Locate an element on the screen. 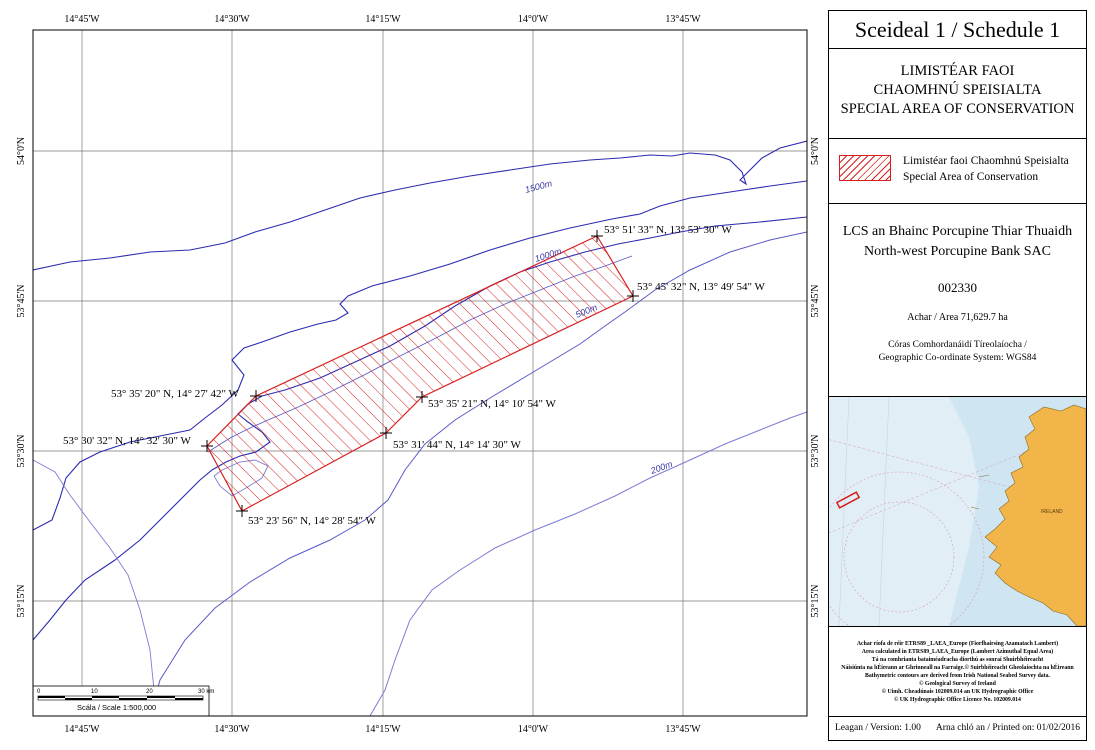 The width and height of the screenshot is (1095, 750). bottom-lon-label: 14°45'W is located at coordinates (82, 729).